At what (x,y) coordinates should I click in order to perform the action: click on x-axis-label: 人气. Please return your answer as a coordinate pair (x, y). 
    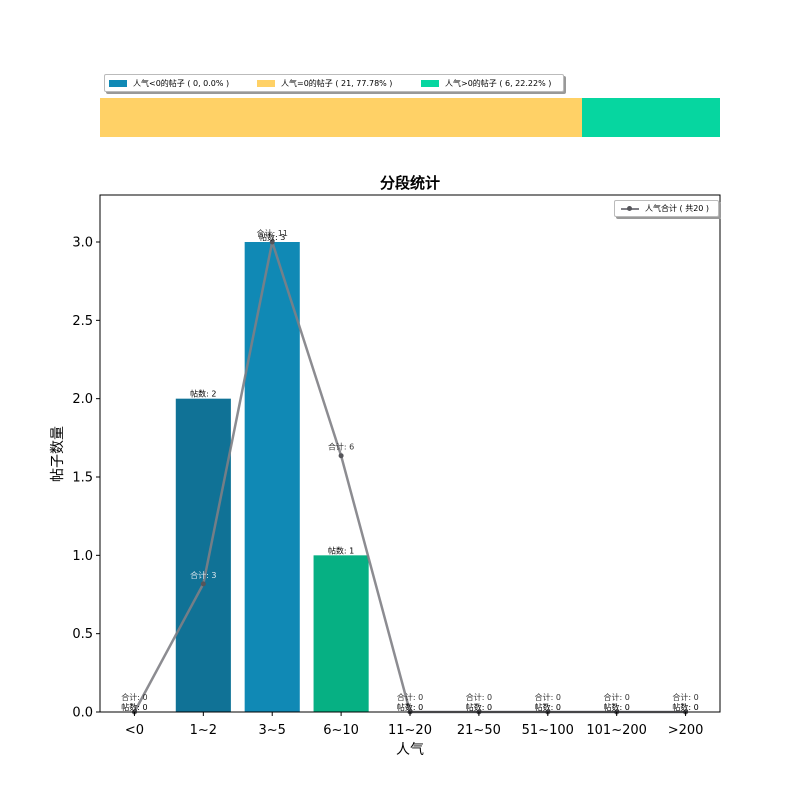
    Looking at the image, I should click on (410, 750).